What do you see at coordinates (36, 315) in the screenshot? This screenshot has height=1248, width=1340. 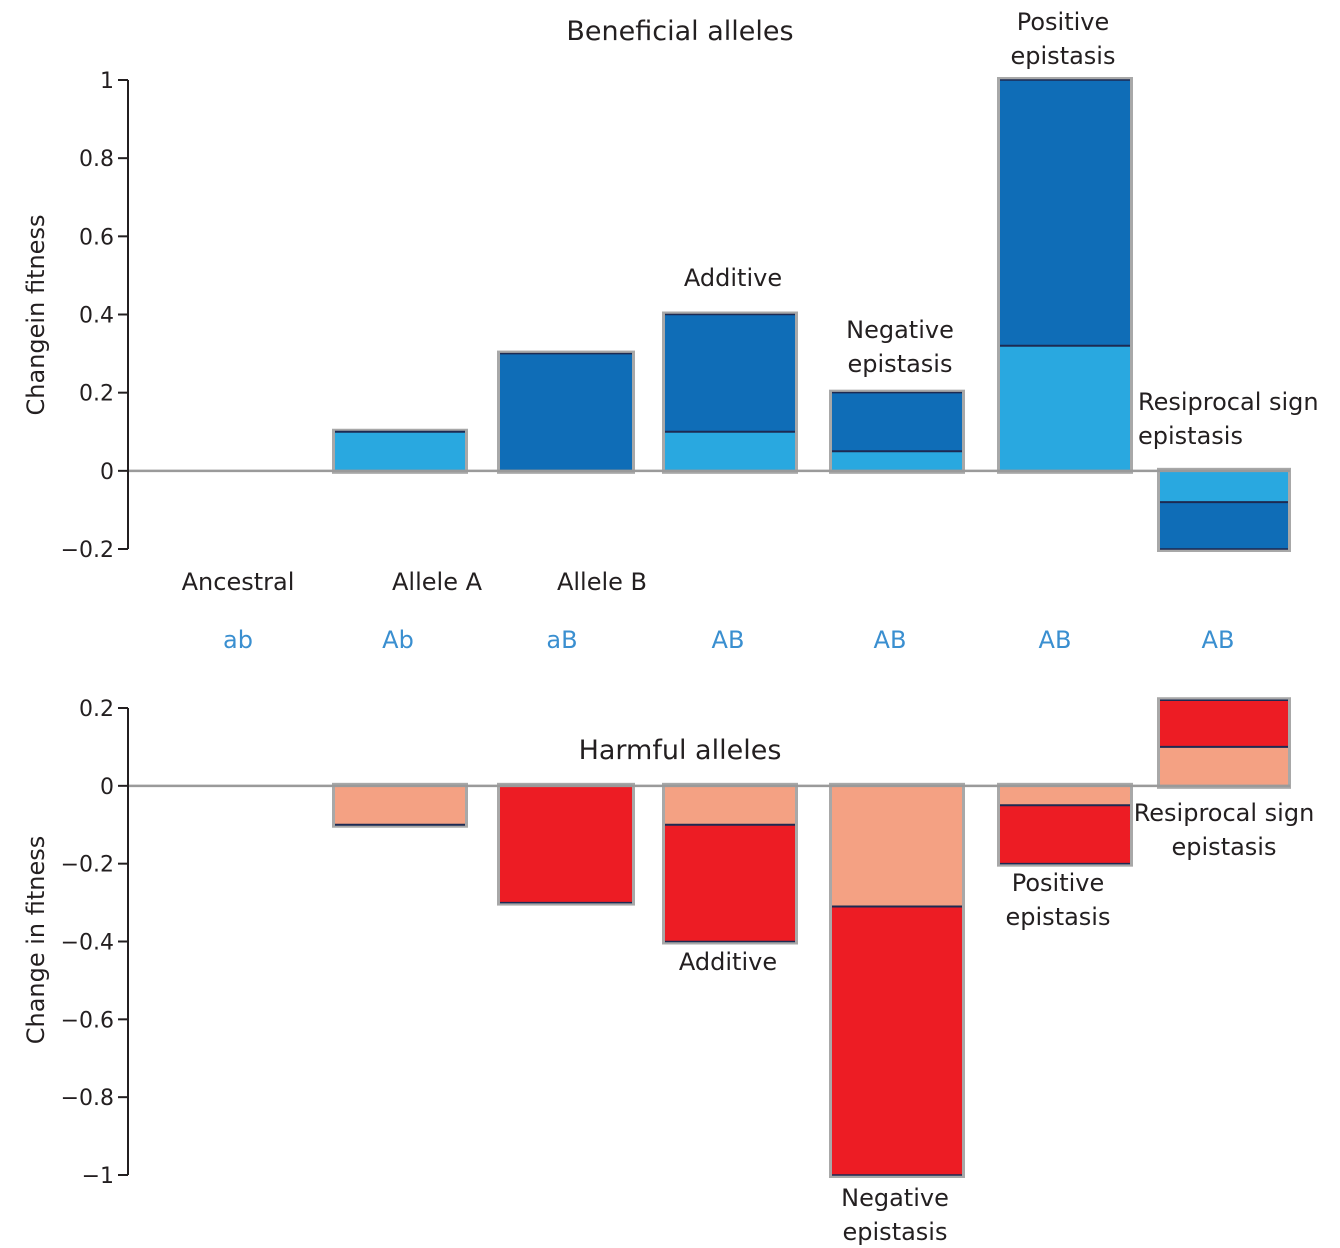 I see `y-axis-label: Changein fitness` at bounding box center [36, 315].